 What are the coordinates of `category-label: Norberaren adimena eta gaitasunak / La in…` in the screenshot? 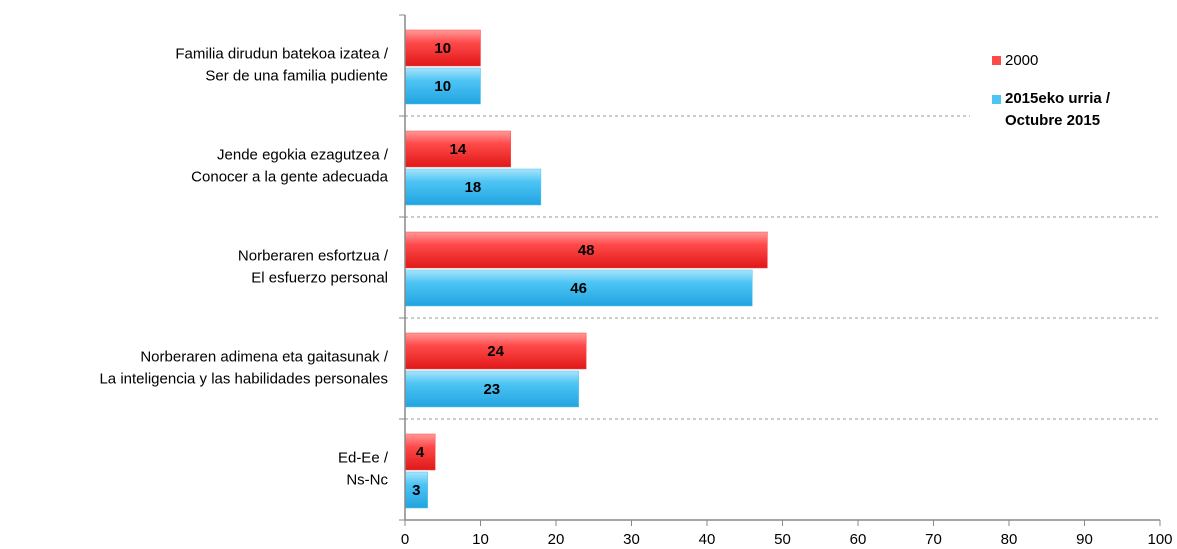 It's located at (243, 367).